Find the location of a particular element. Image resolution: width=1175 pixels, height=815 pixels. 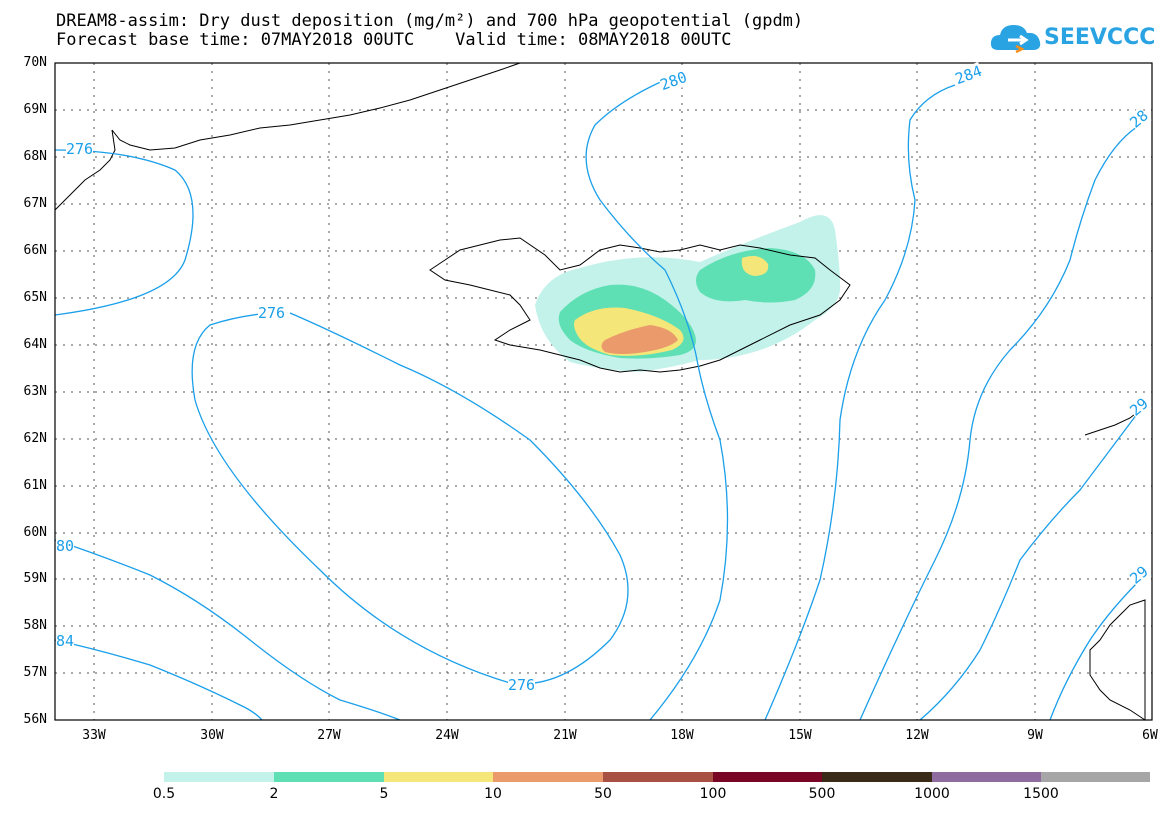

iceland-coast is located at coordinates (640, 305).